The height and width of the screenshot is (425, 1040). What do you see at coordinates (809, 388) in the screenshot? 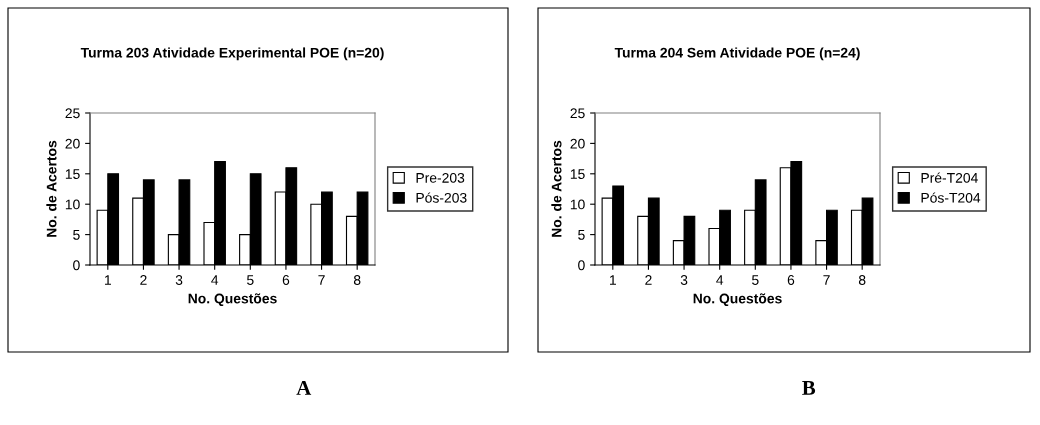
I see `text: B` at bounding box center [809, 388].